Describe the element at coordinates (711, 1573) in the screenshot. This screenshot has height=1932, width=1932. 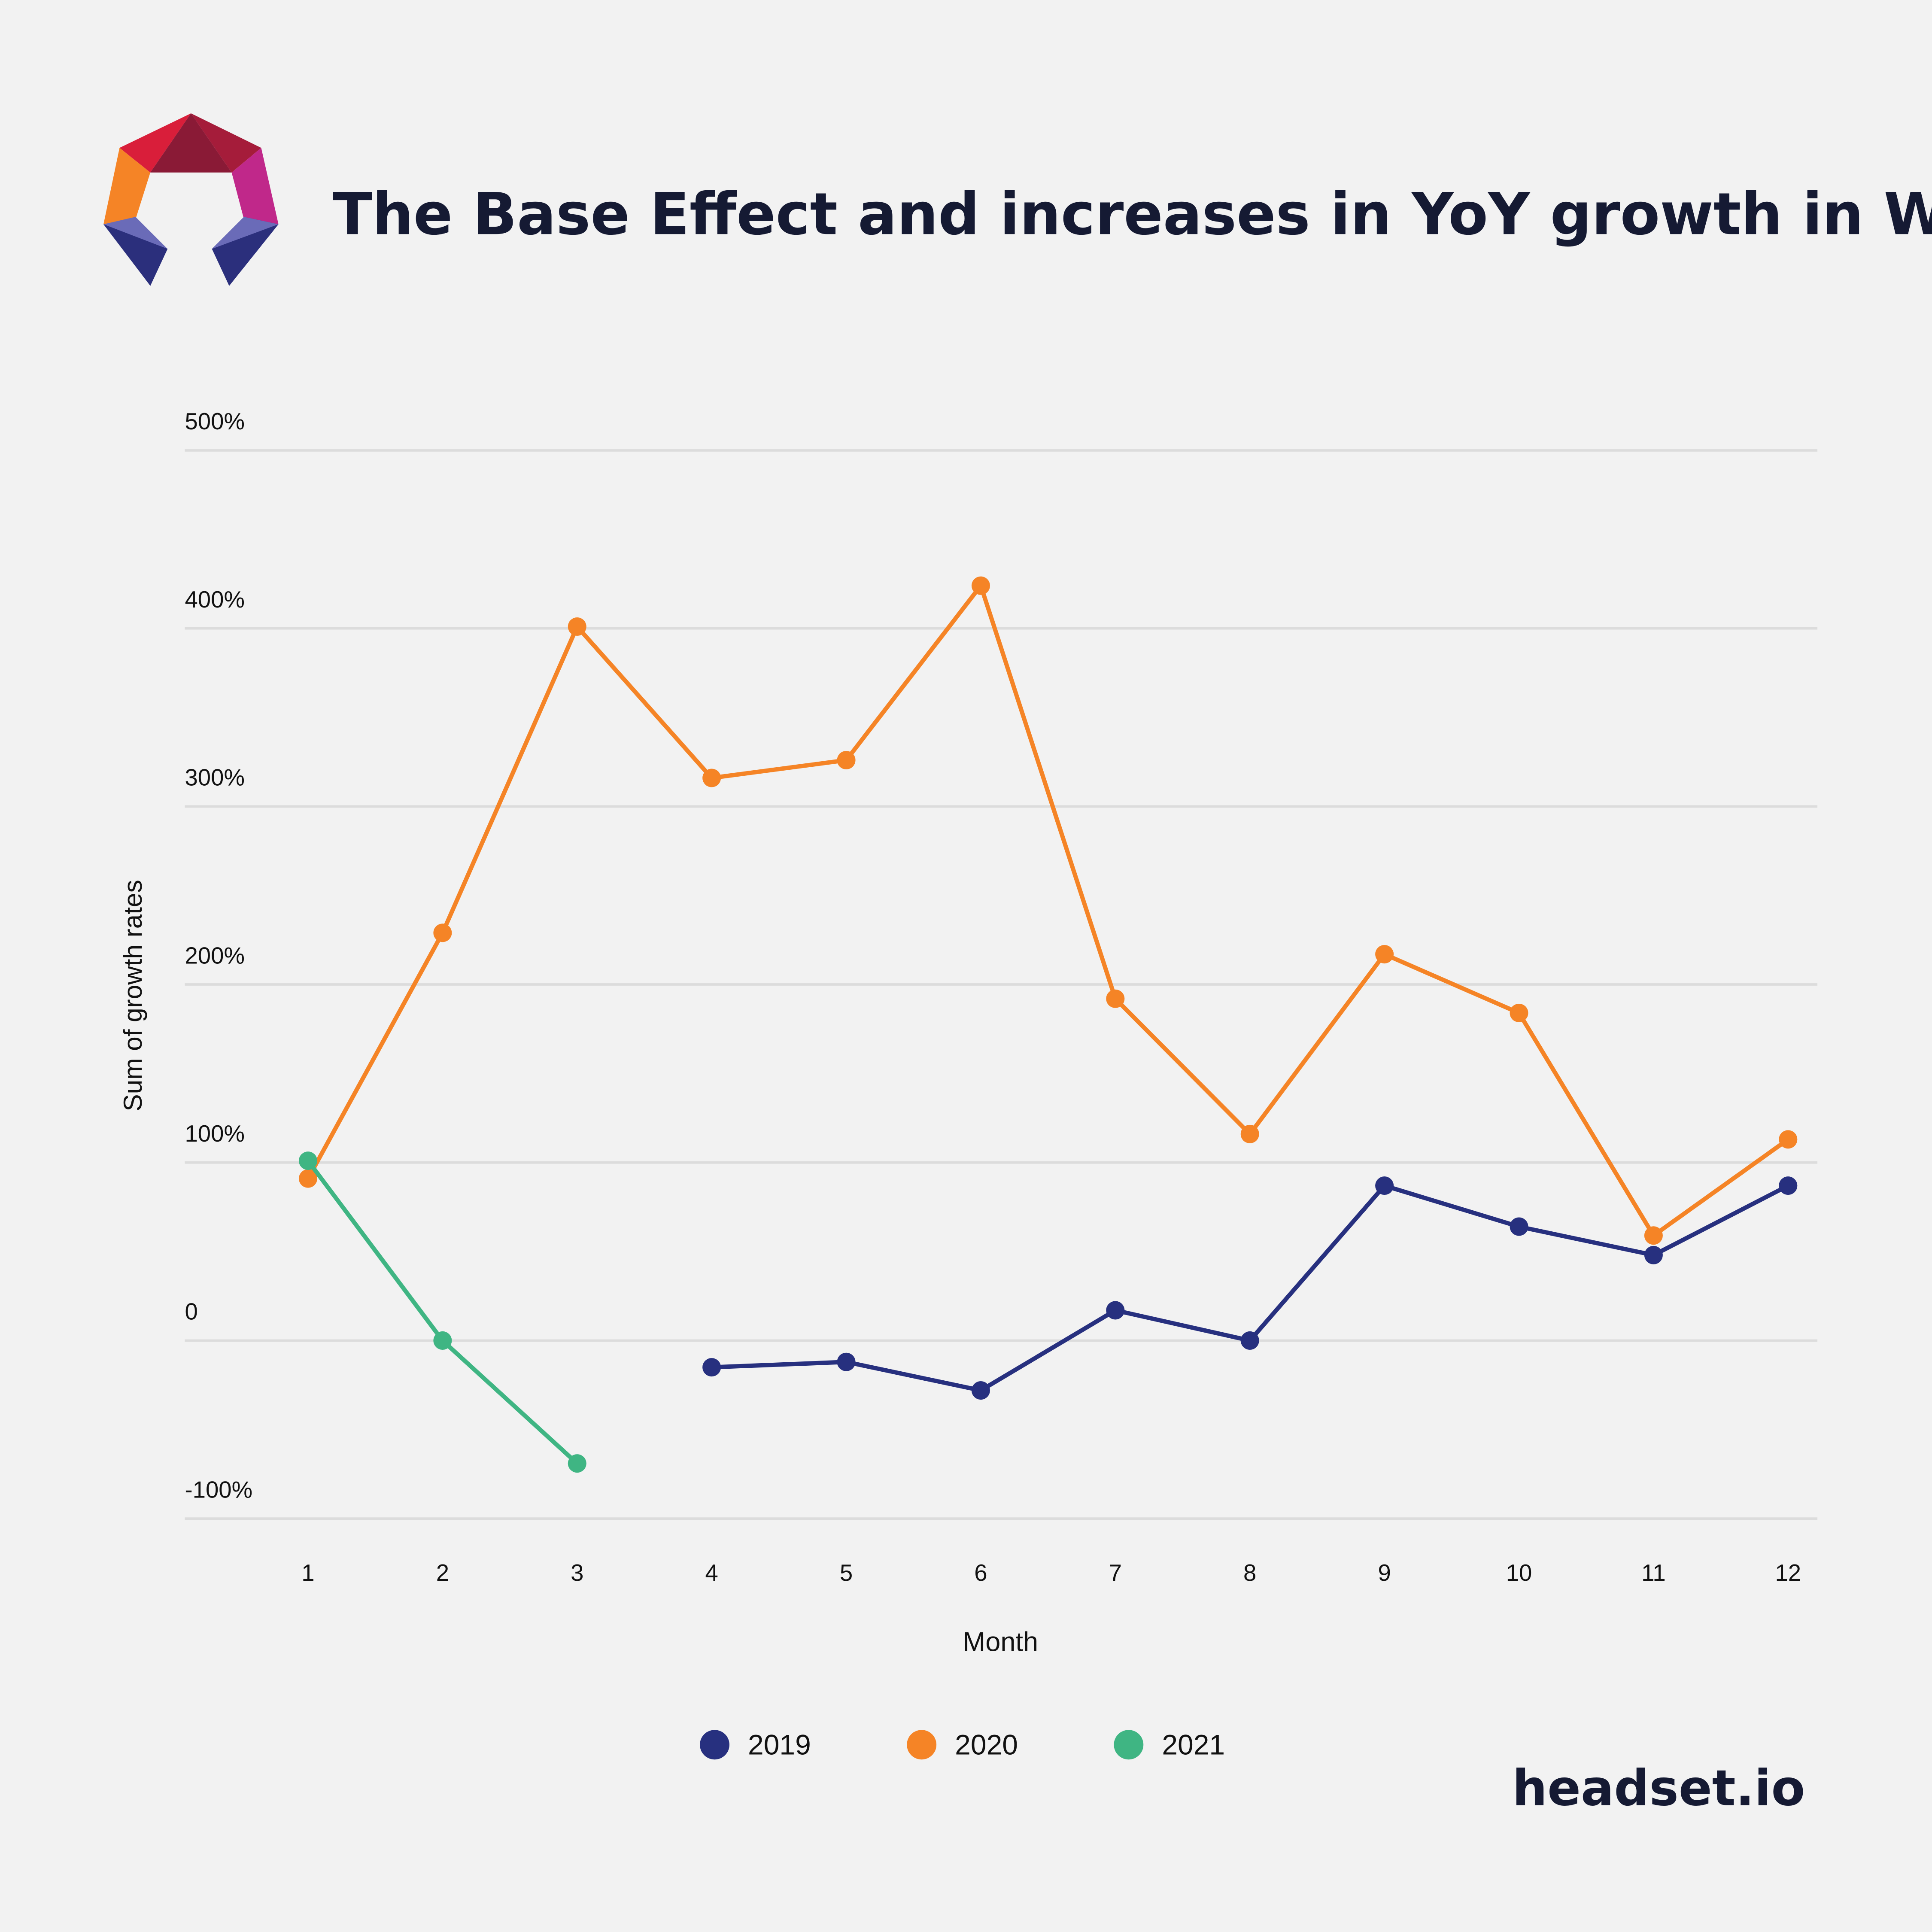
I see `x-tick-label: 4` at that location.